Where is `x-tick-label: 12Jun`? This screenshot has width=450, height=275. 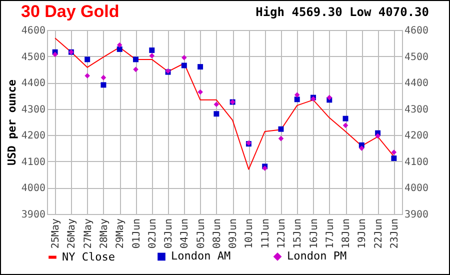
x-tick-label: 12Jun is located at coordinates (282, 233).